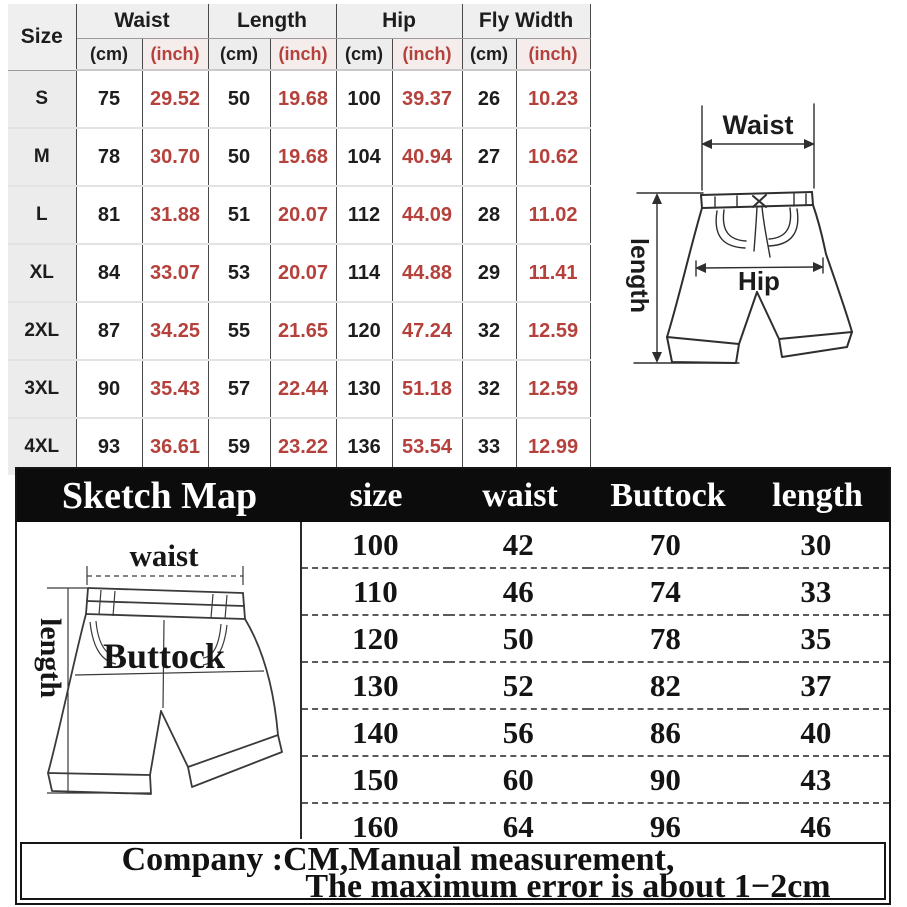 The width and height of the screenshot is (907, 907). Describe the element at coordinates (299, 215) in the screenshot. I see `table-row: L 81 31.88 51 20.07 112 44.09 28 11.02` at that location.